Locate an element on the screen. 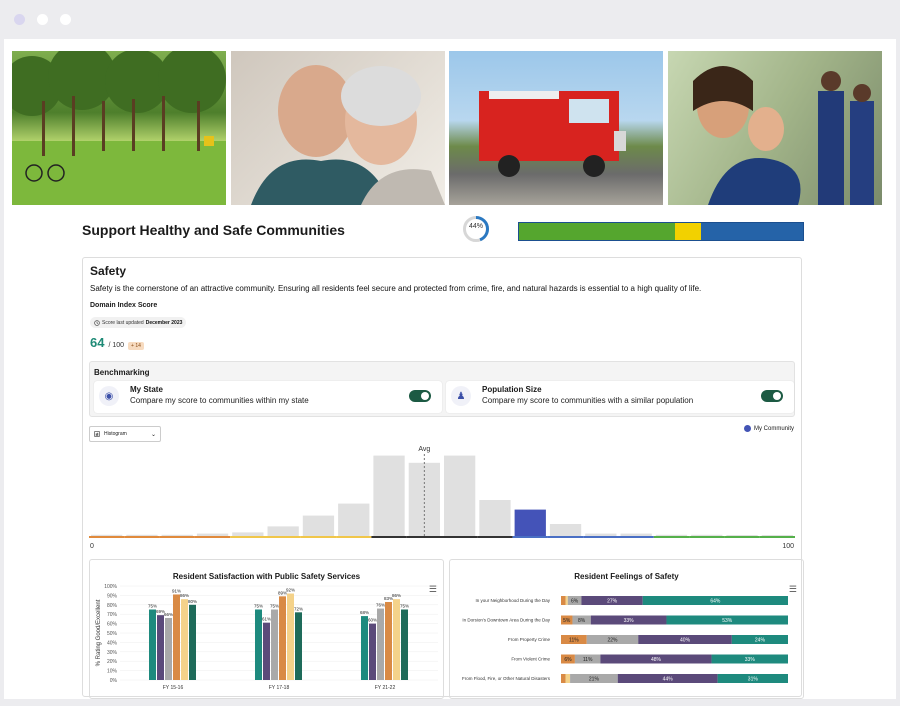 This screenshot has width=900, height=706. score-change-badge: + 14 is located at coordinates (136, 346).